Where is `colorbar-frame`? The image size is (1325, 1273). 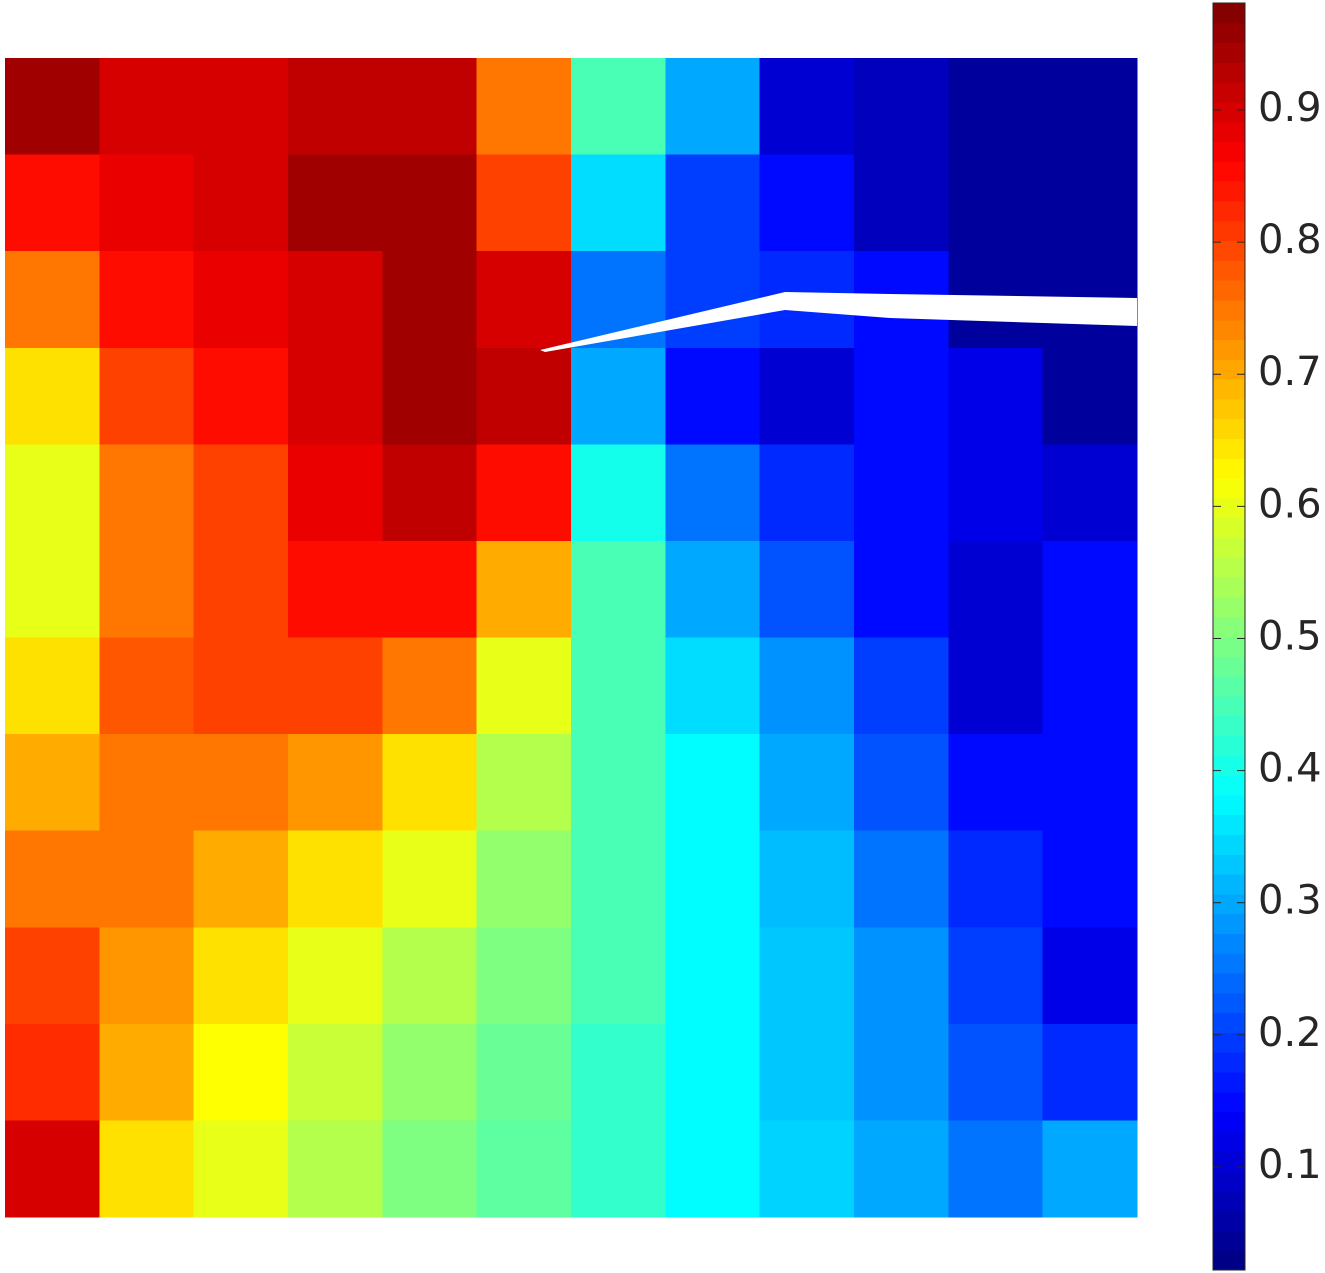
colorbar-frame is located at coordinates (1229, 636).